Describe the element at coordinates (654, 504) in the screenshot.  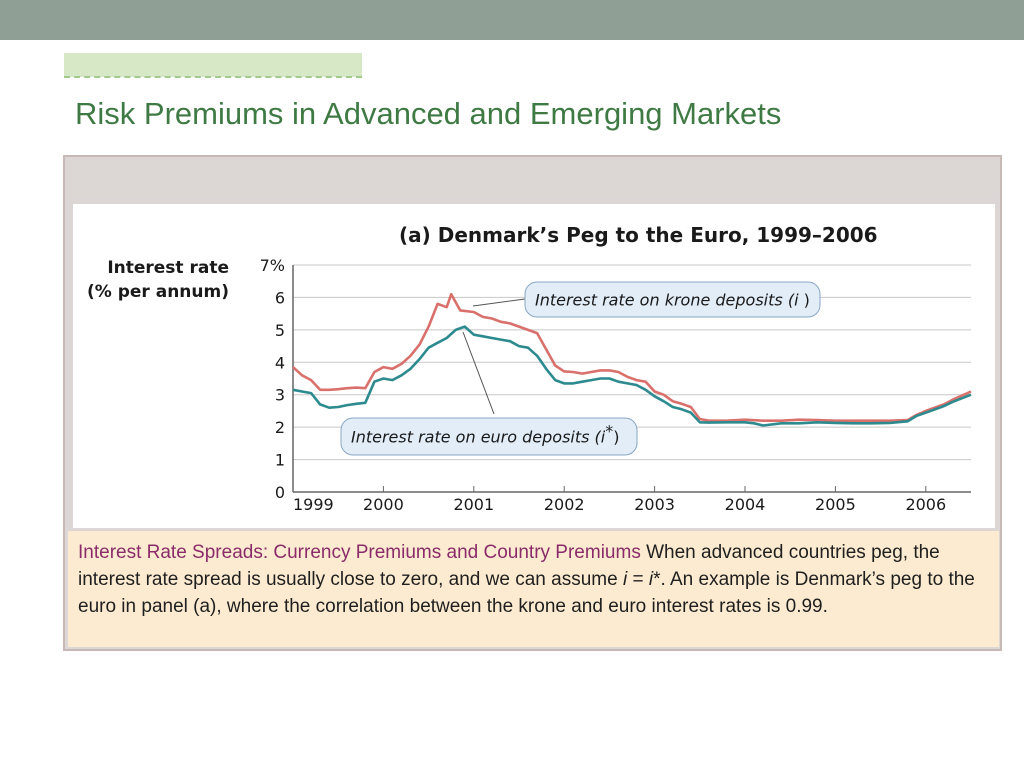
I see `x-tick-label: 2003` at that location.